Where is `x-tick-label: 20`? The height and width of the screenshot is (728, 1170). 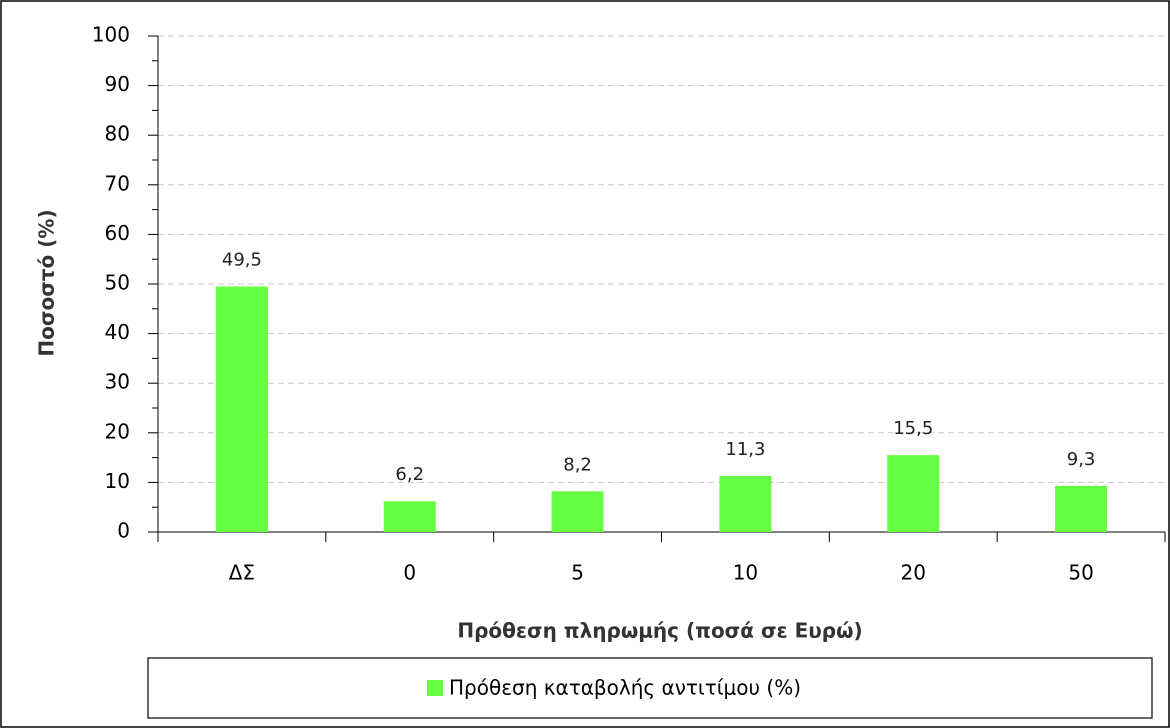 x-tick-label: 20 is located at coordinates (913, 573).